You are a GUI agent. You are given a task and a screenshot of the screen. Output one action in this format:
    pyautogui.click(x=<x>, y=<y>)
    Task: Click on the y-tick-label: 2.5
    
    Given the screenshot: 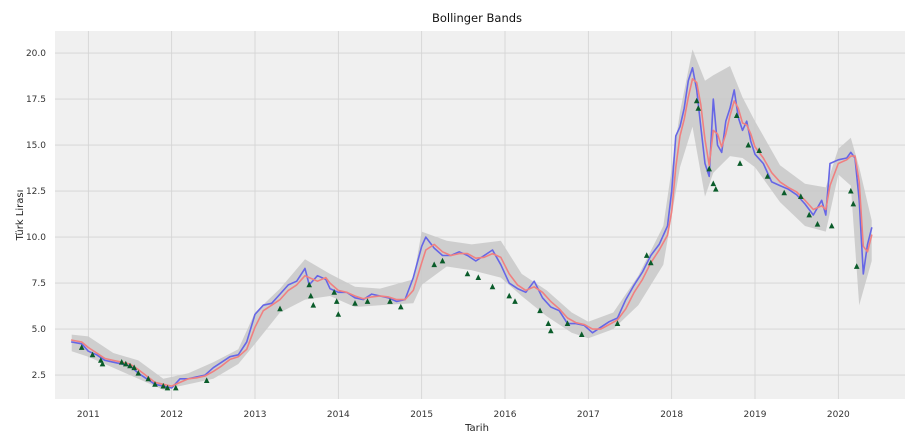 What is the action you would take?
    pyautogui.click(x=39, y=376)
    